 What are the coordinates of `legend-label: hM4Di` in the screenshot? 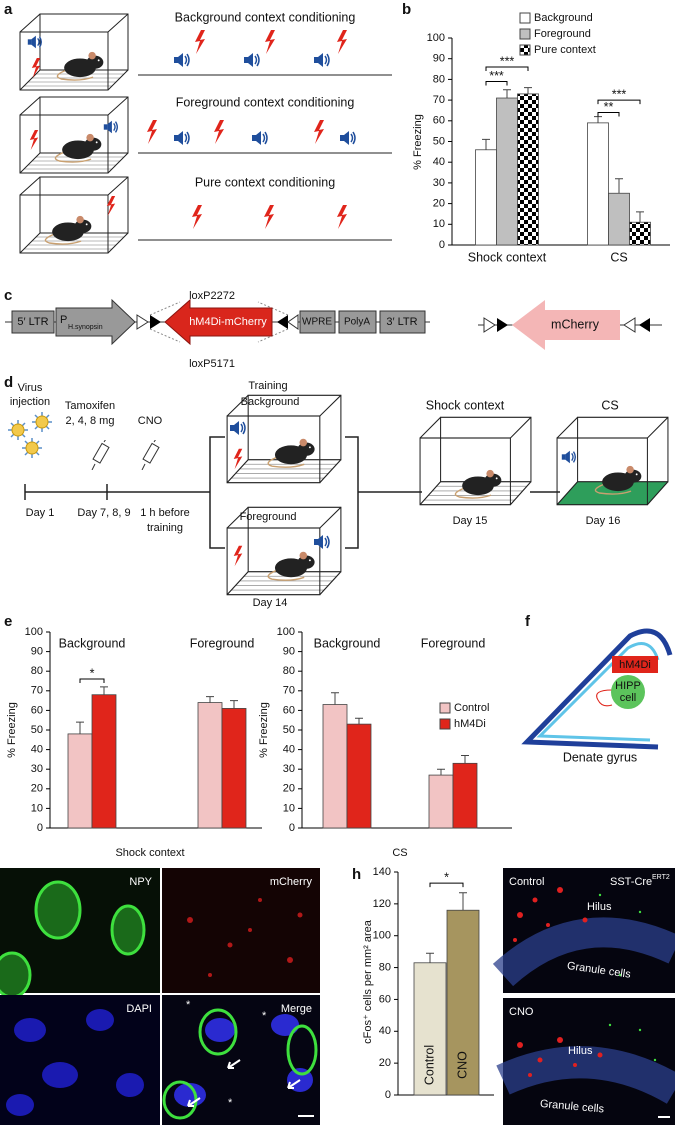 It's located at (470, 724).